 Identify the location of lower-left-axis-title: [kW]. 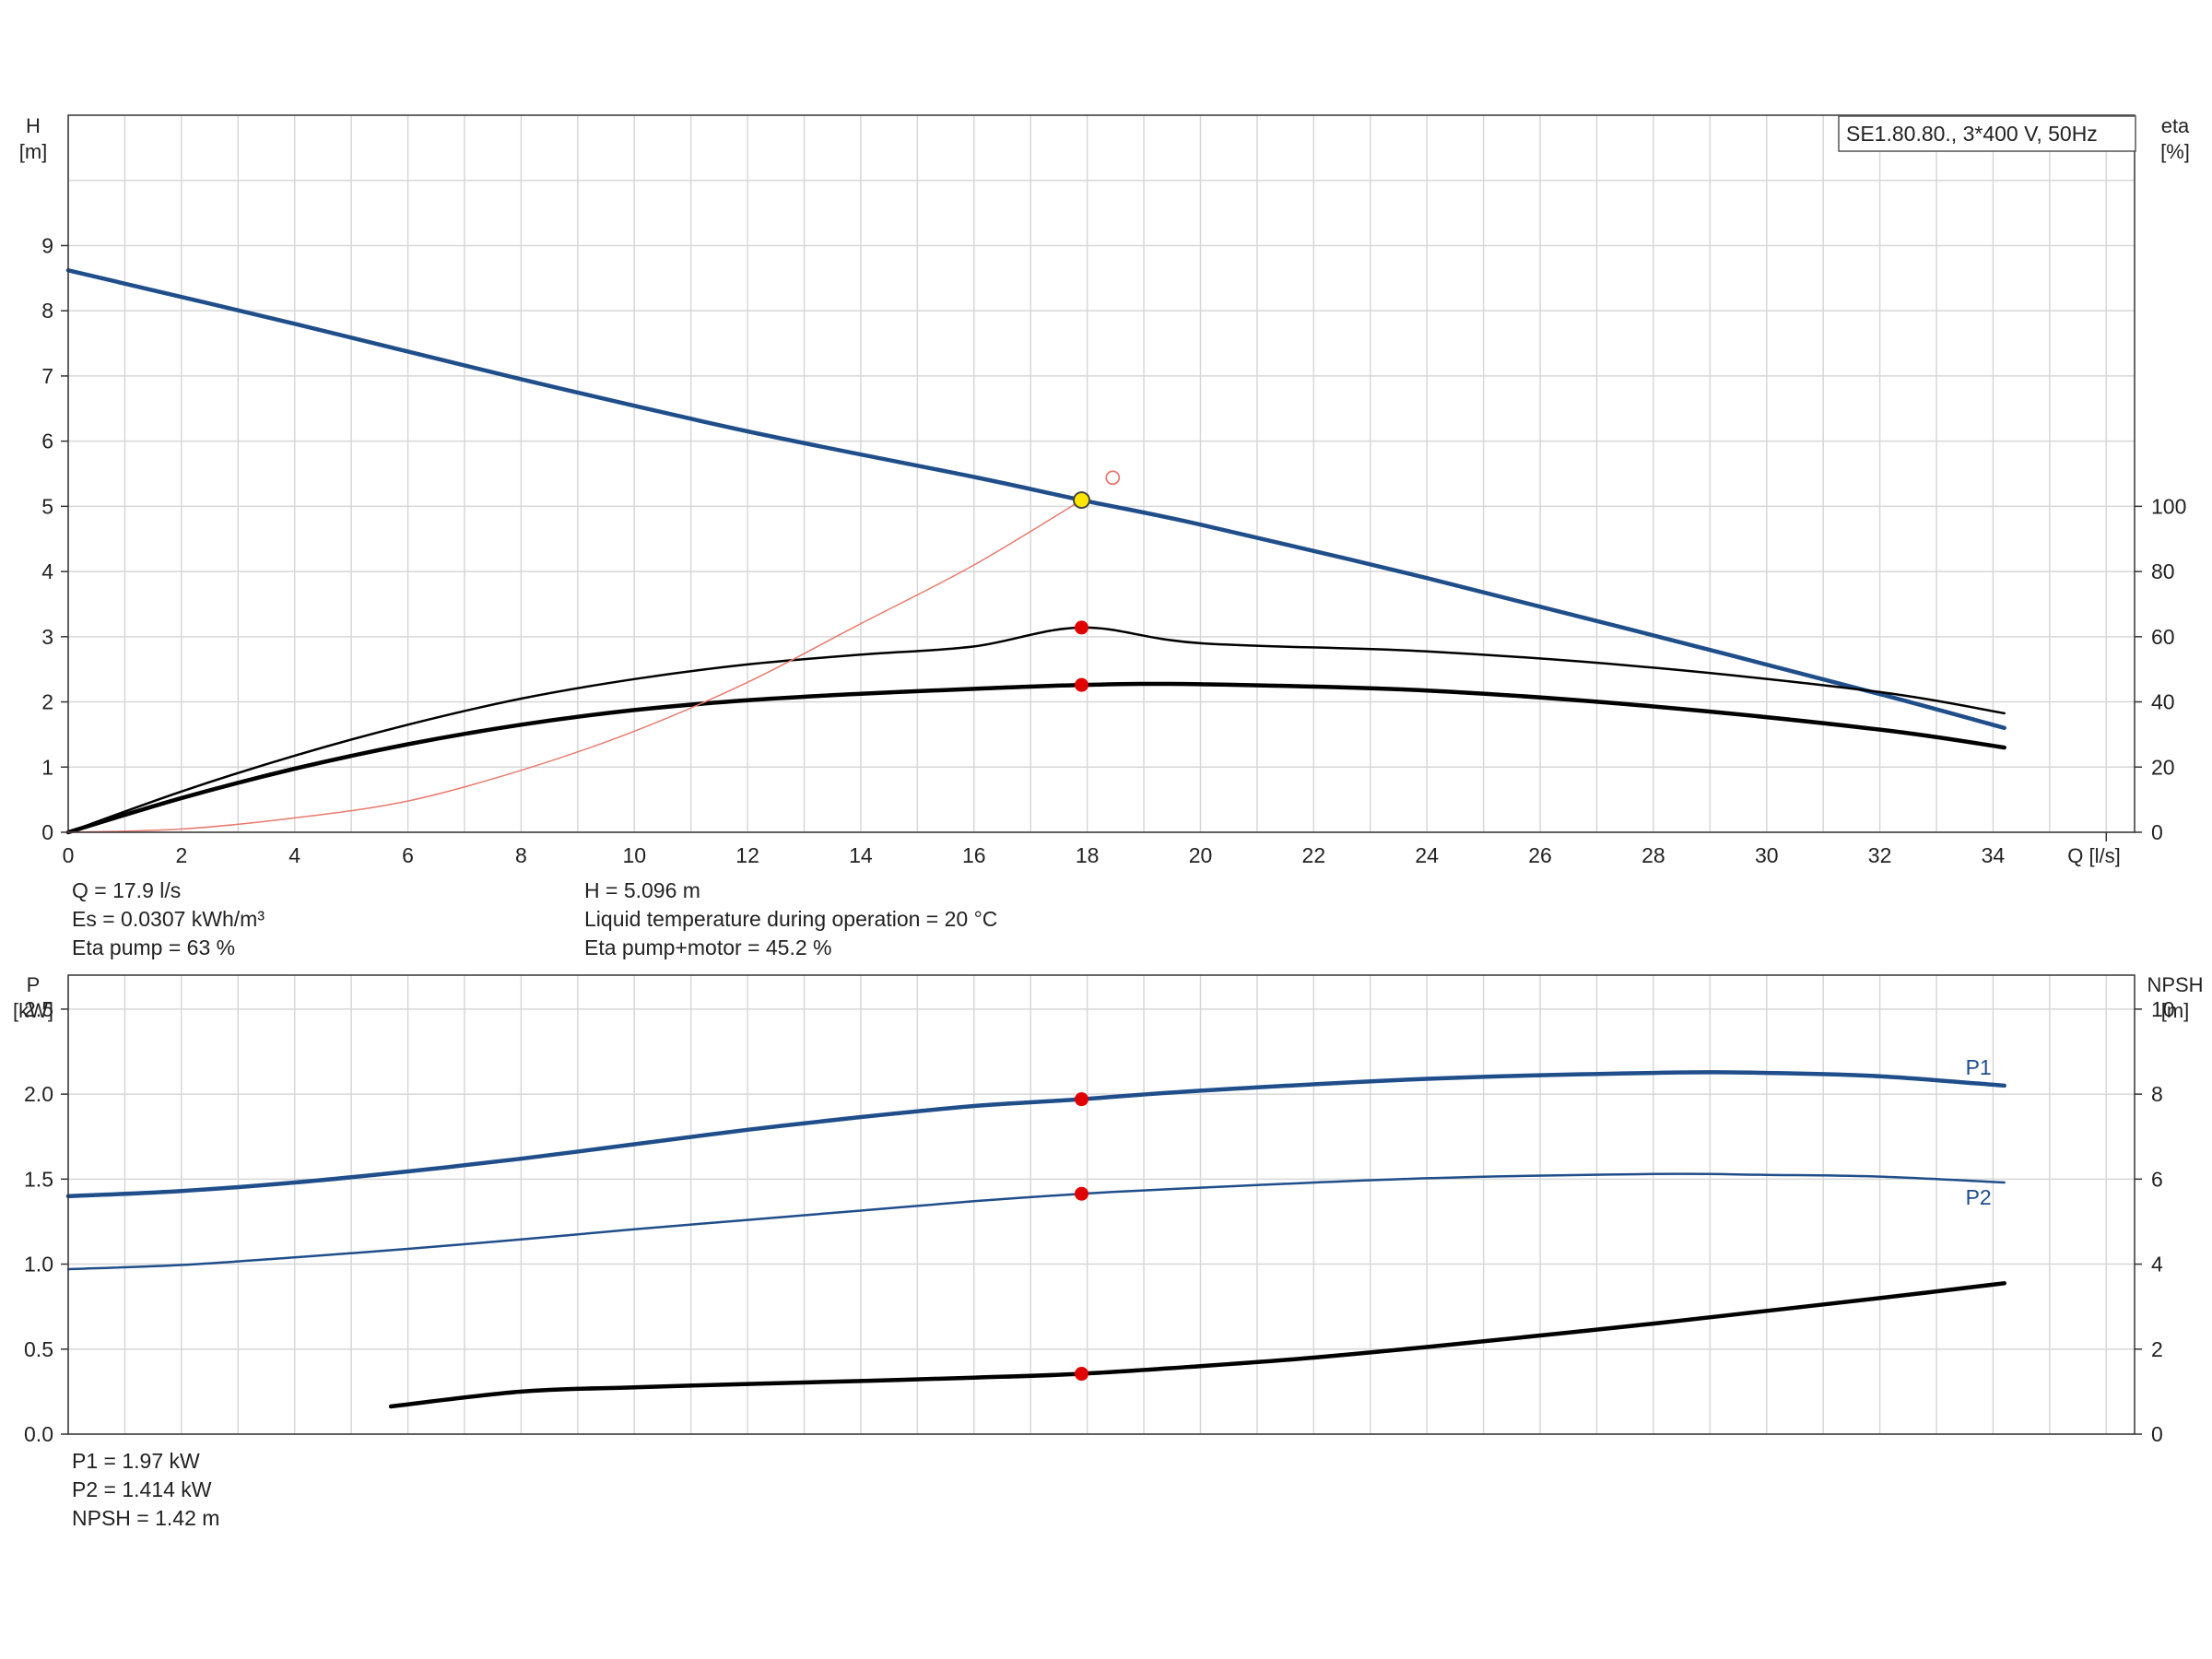
(33, 1010).